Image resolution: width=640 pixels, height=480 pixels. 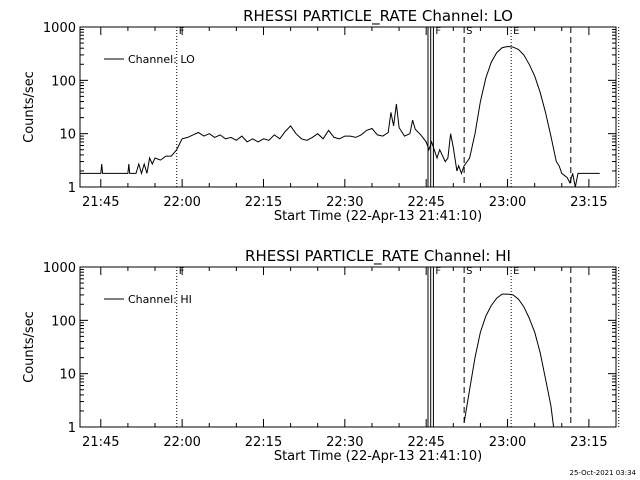 I want to click on panel-2-x-tick-label: 22:45, so click(x=425, y=442).